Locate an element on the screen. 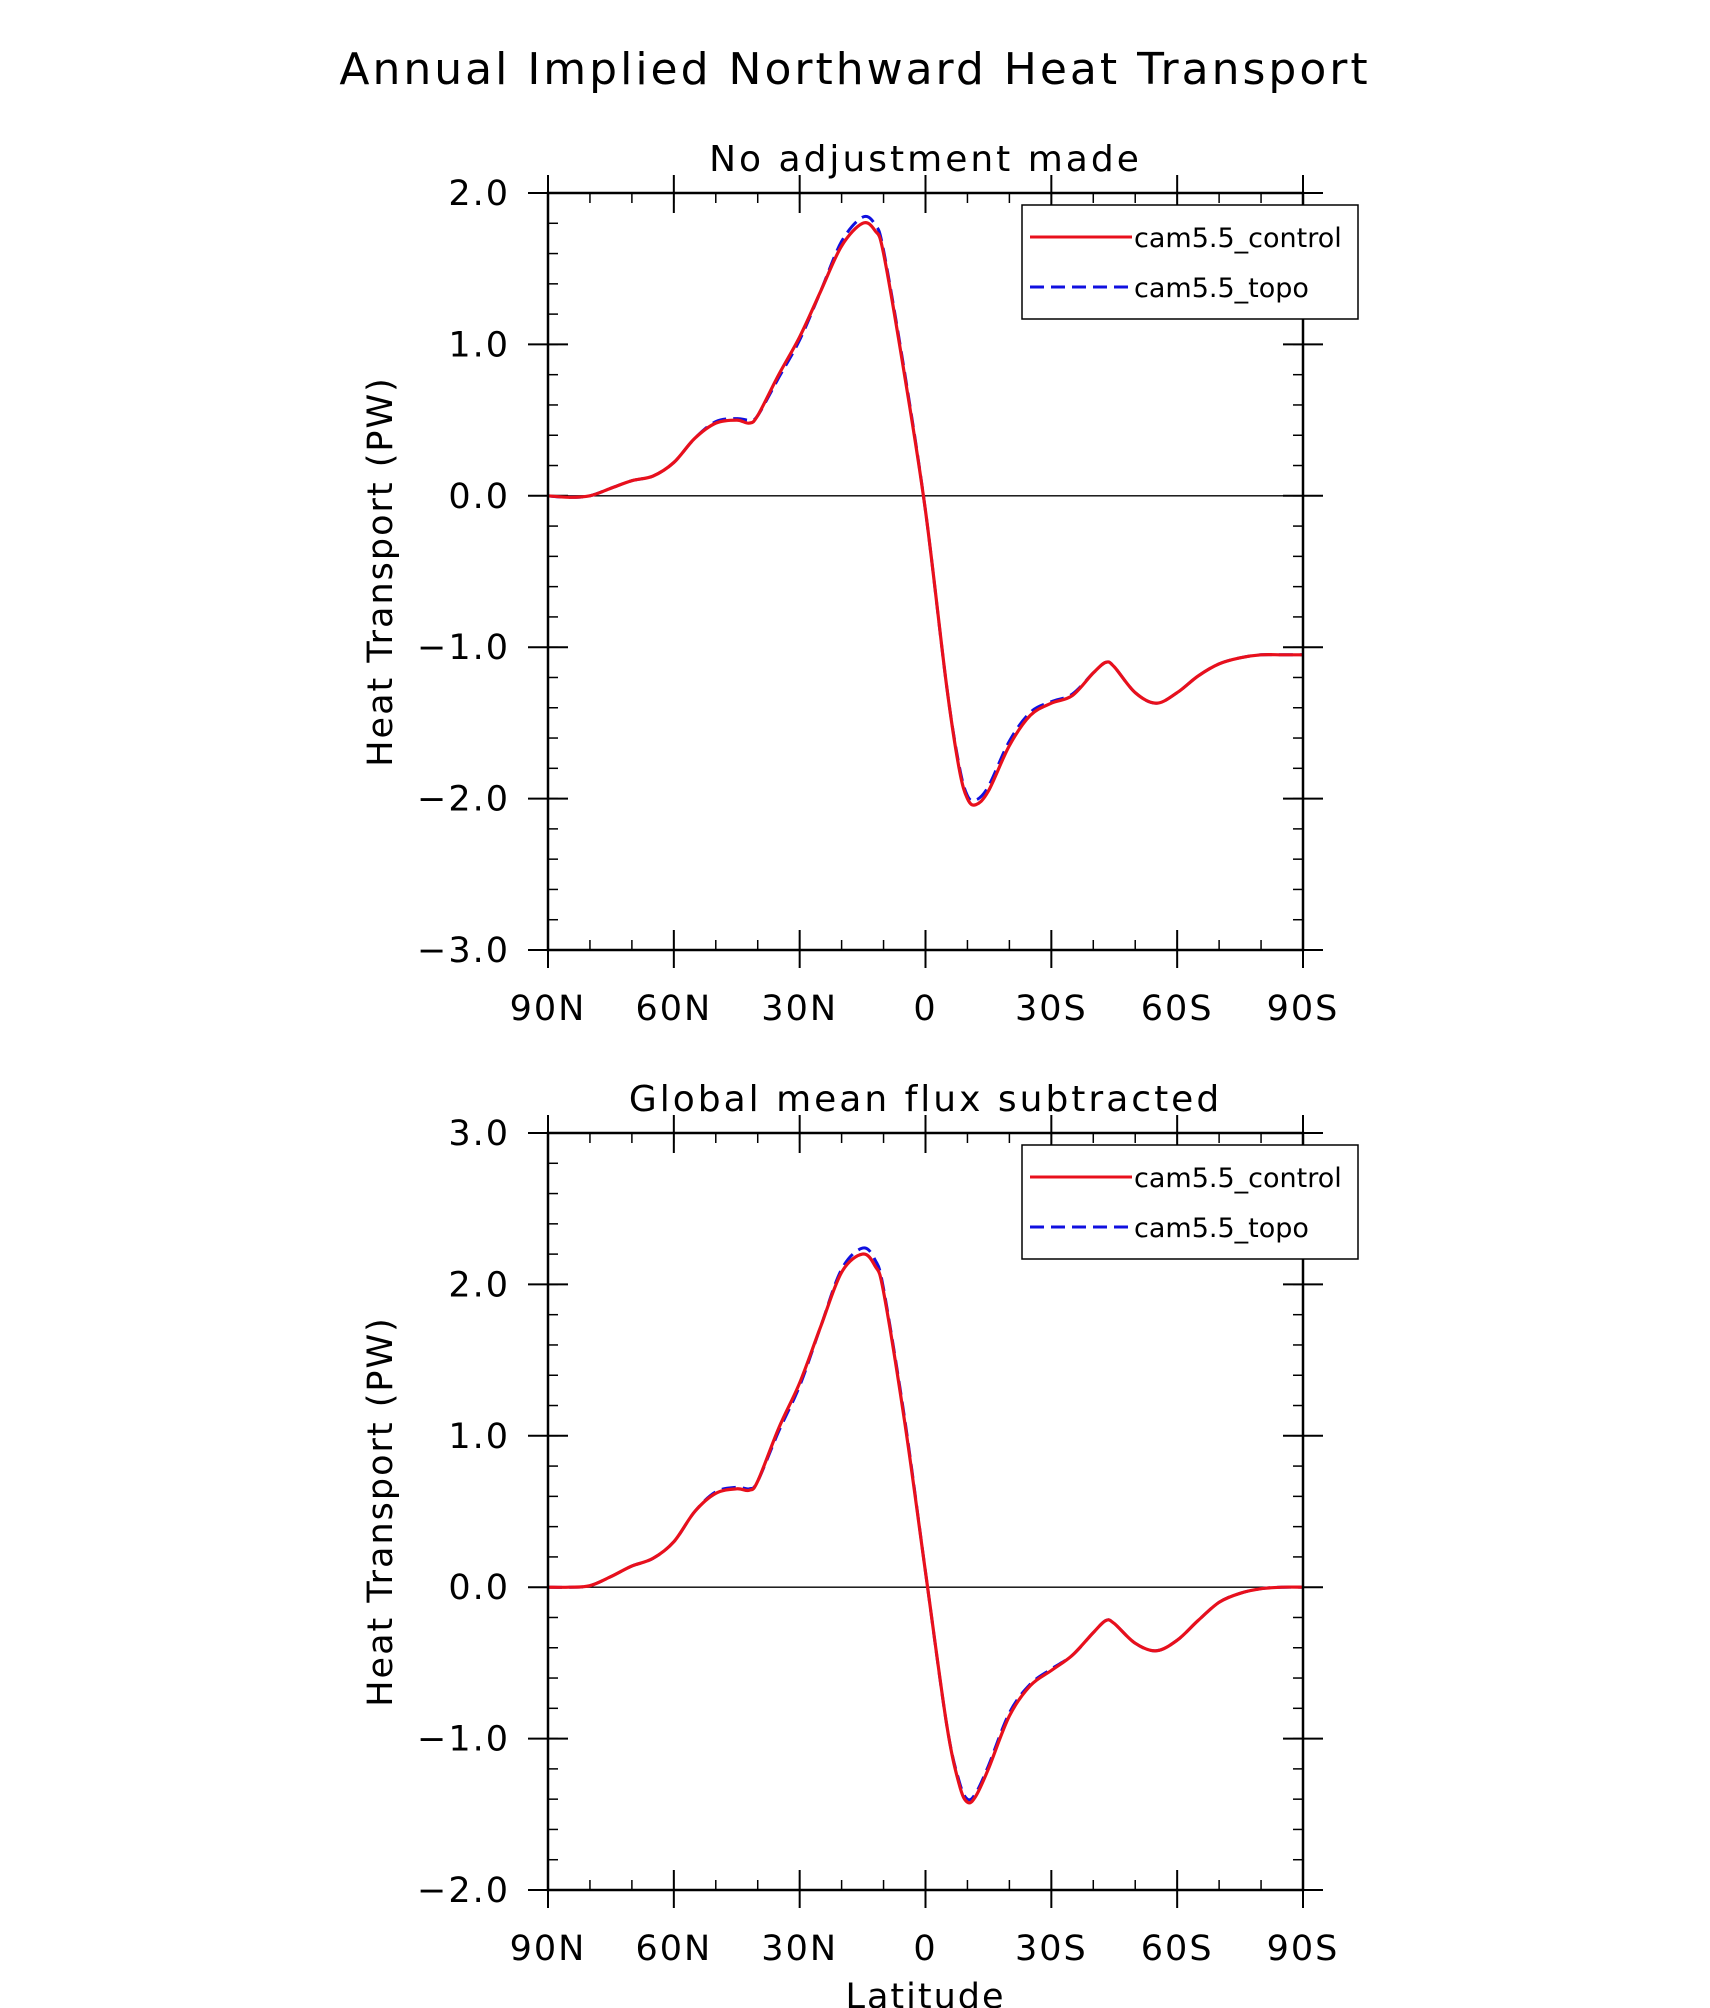 The height and width of the screenshot is (2008, 1710). y-tick-label: −3.0 is located at coordinates (463, 951).